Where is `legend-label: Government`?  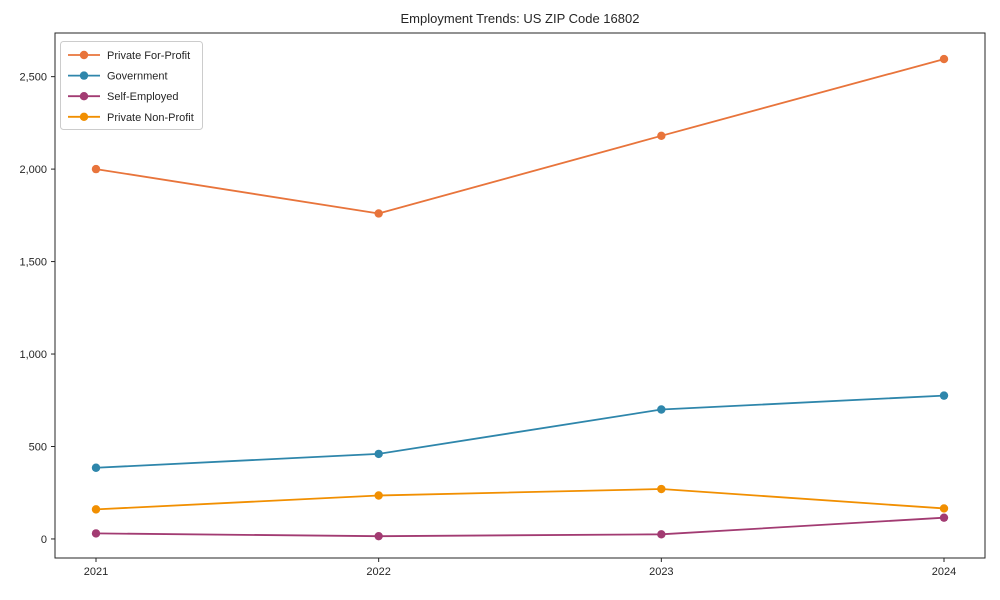 legend-label: Government is located at coordinates (137, 77).